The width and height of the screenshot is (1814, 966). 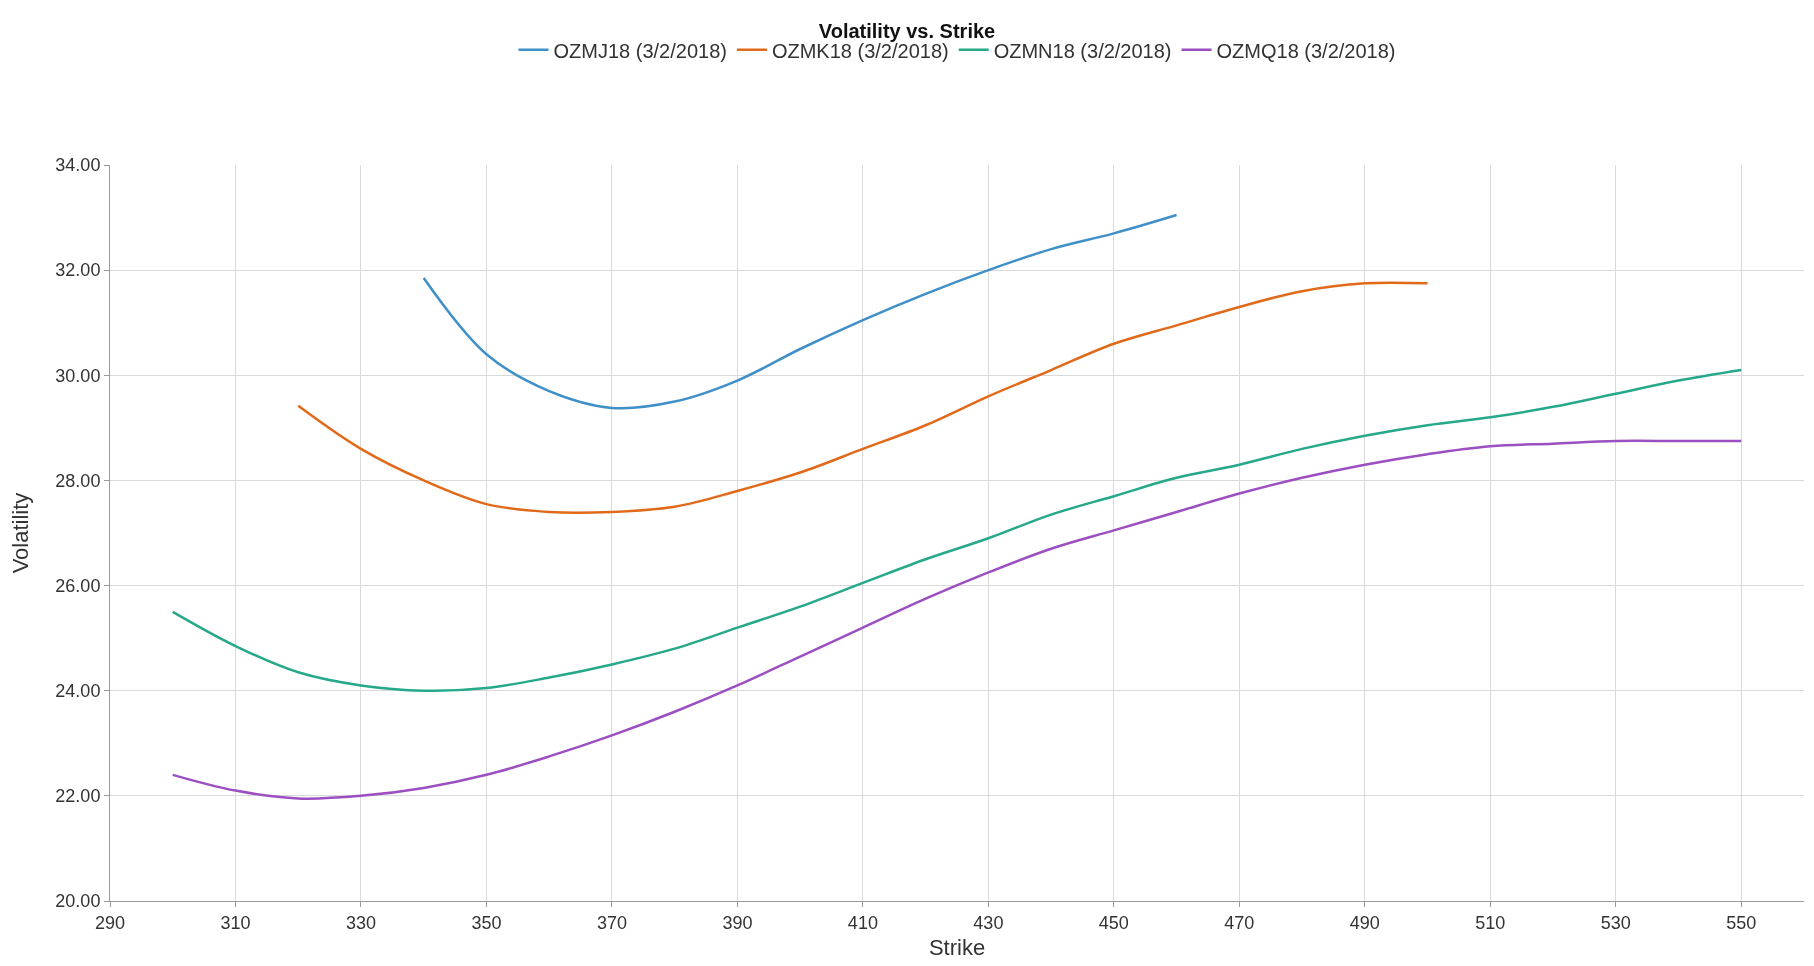 I want to click on y-axis-title: Volatility, so click(x=21, y=533).